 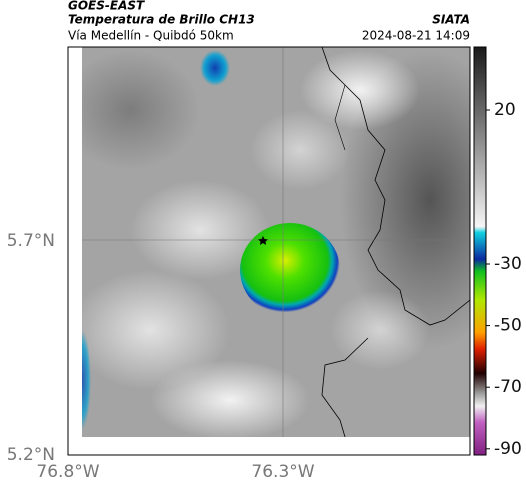 What do you see at coordinates (416, 36) in the screenshot?
I see `datetime: 2024-08-21 14:09` at bounding box center [416, 36].